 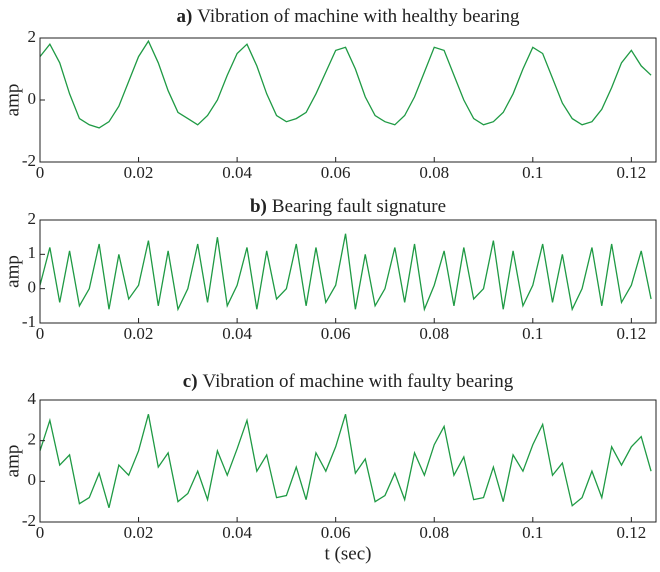 What do you see at coordinates (32, 252) in the screenshot?
I see `y-tick-label: 1` at bounding box center [32, 252].